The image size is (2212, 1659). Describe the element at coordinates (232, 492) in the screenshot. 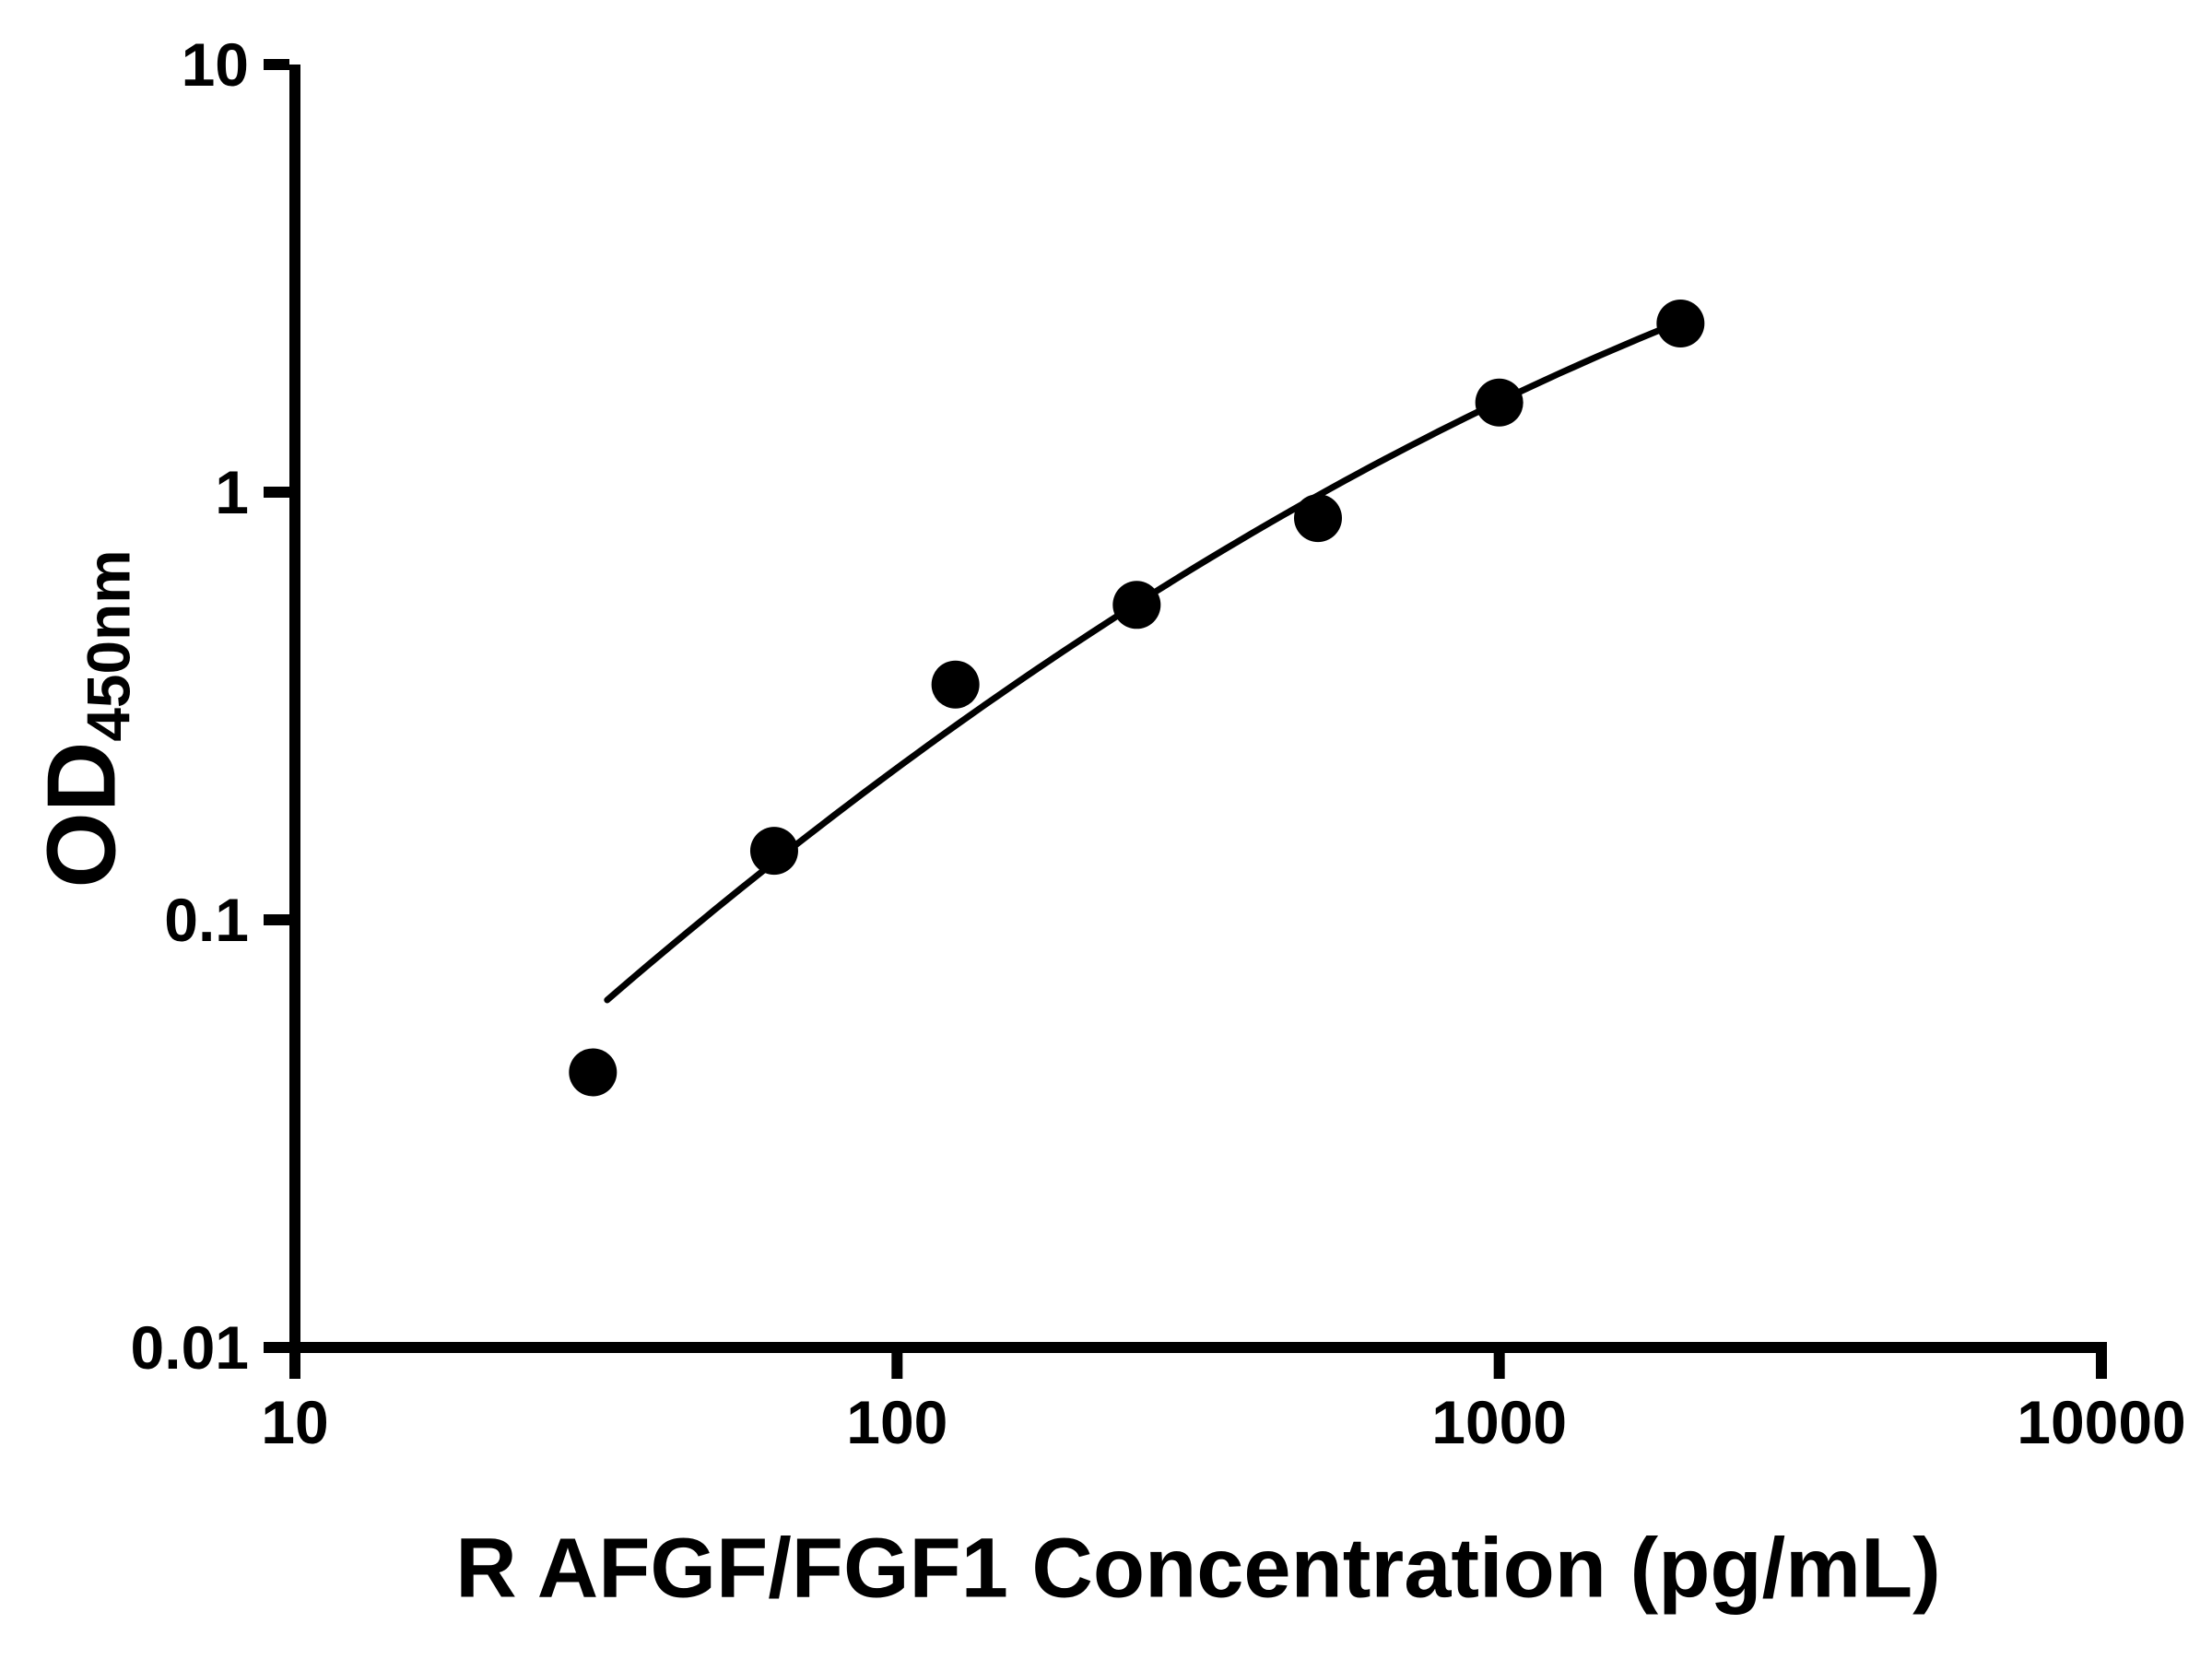

I see `y-tick-label: 1` at that location.